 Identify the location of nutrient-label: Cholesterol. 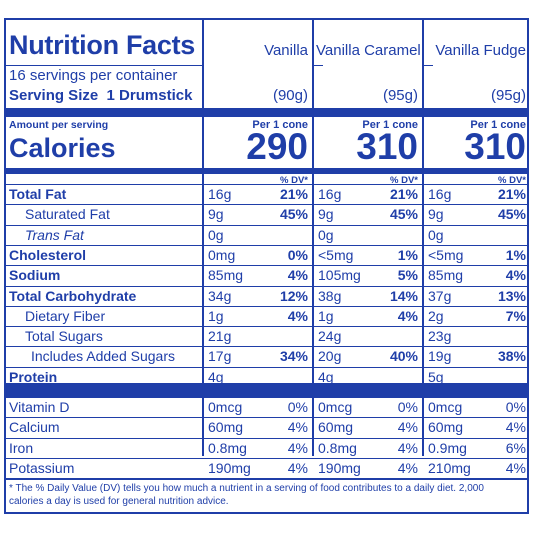
(48, 254).